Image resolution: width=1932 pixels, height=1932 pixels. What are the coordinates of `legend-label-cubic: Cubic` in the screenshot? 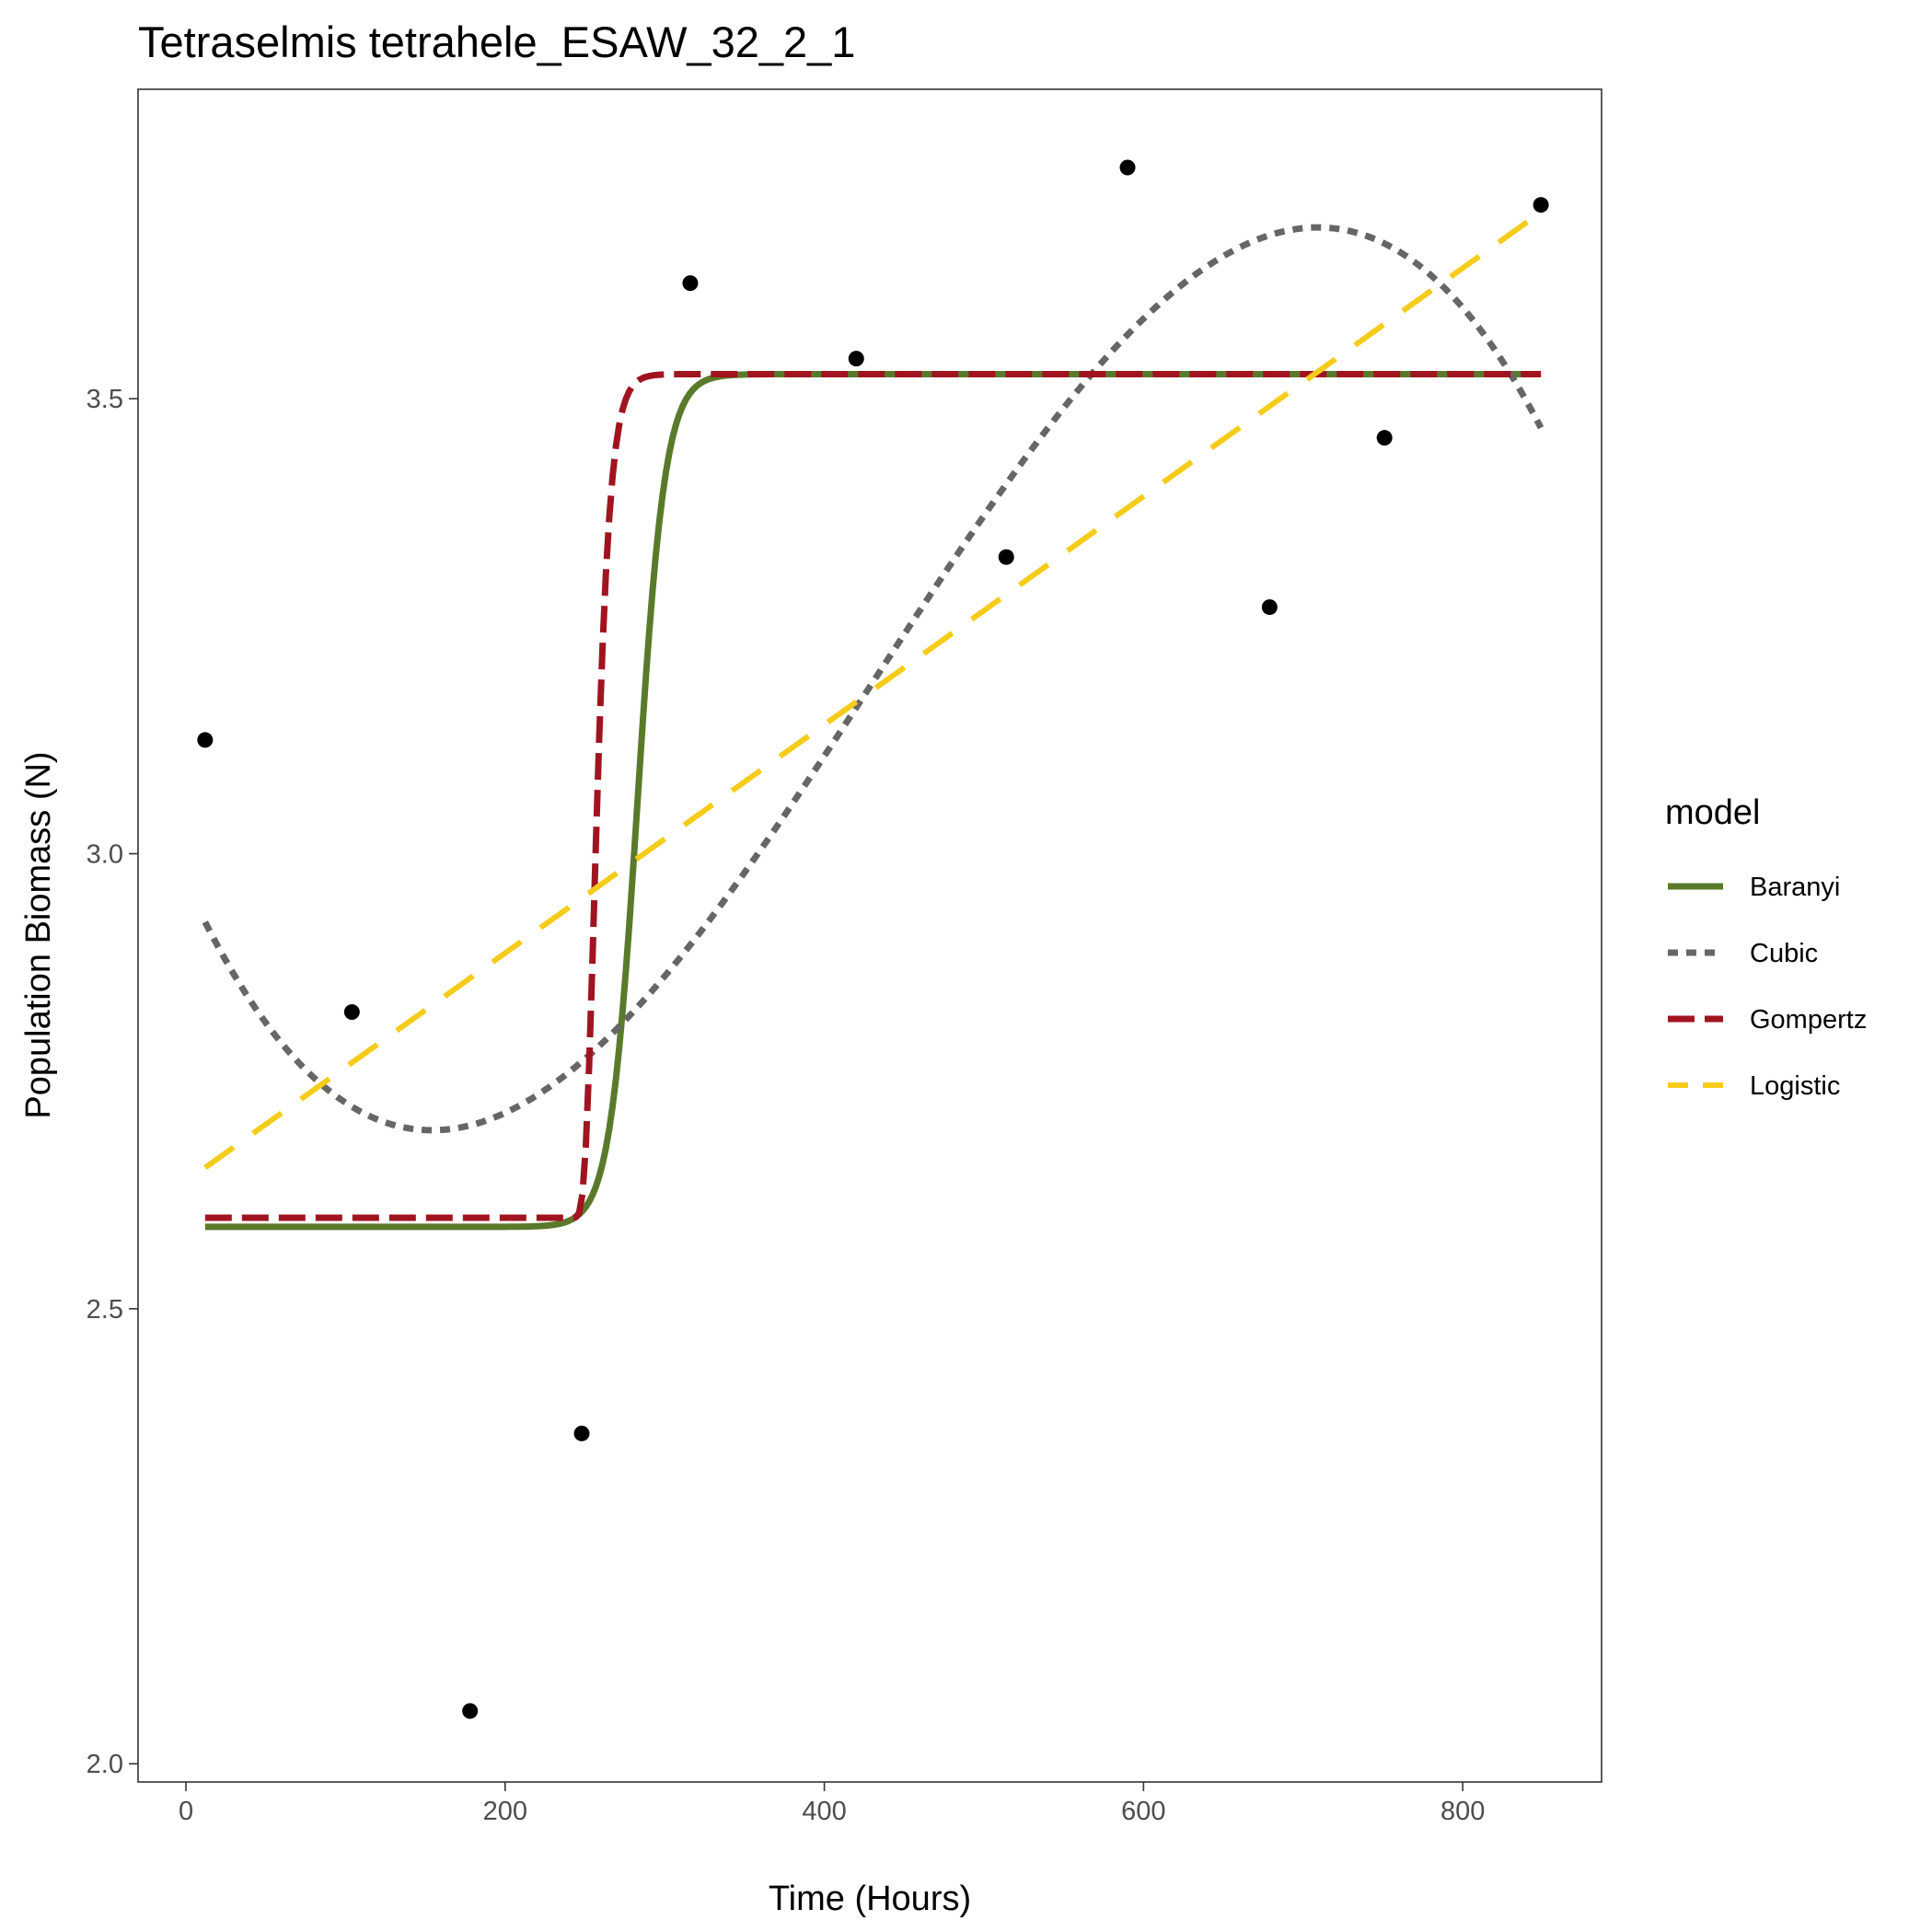 It's located at (1784, 954).